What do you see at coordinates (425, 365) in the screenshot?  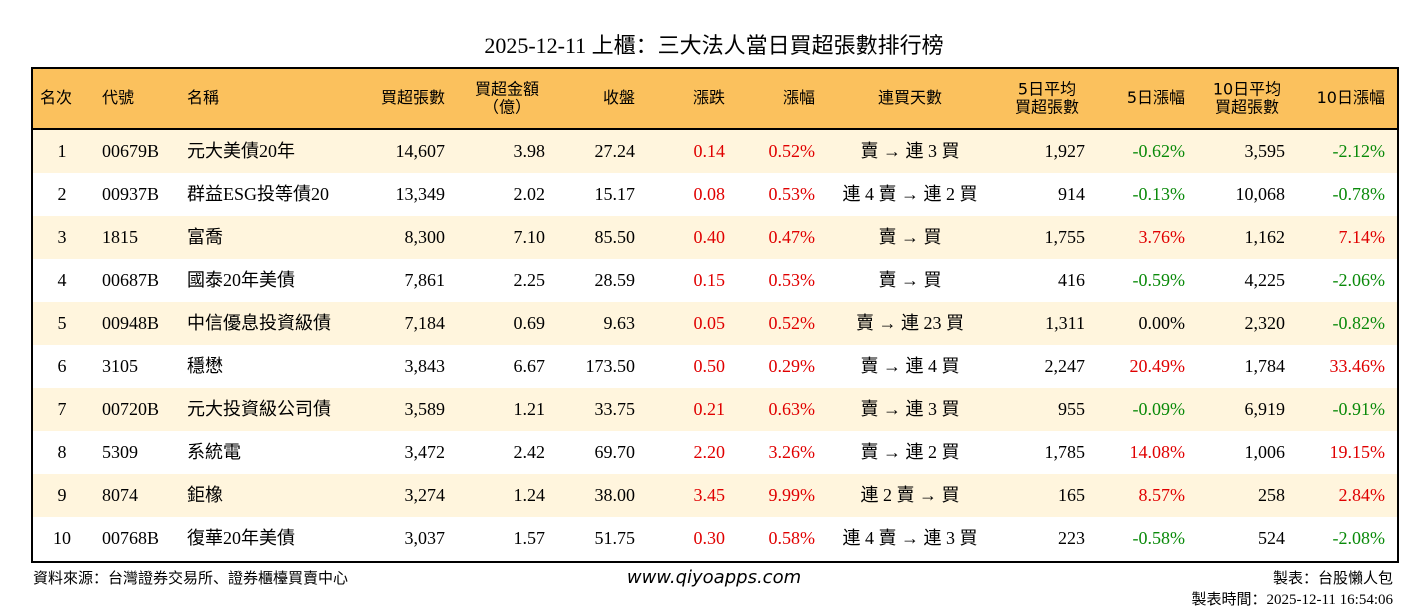 I see `table-cell: 3,843` at bounding box center [425, 365].